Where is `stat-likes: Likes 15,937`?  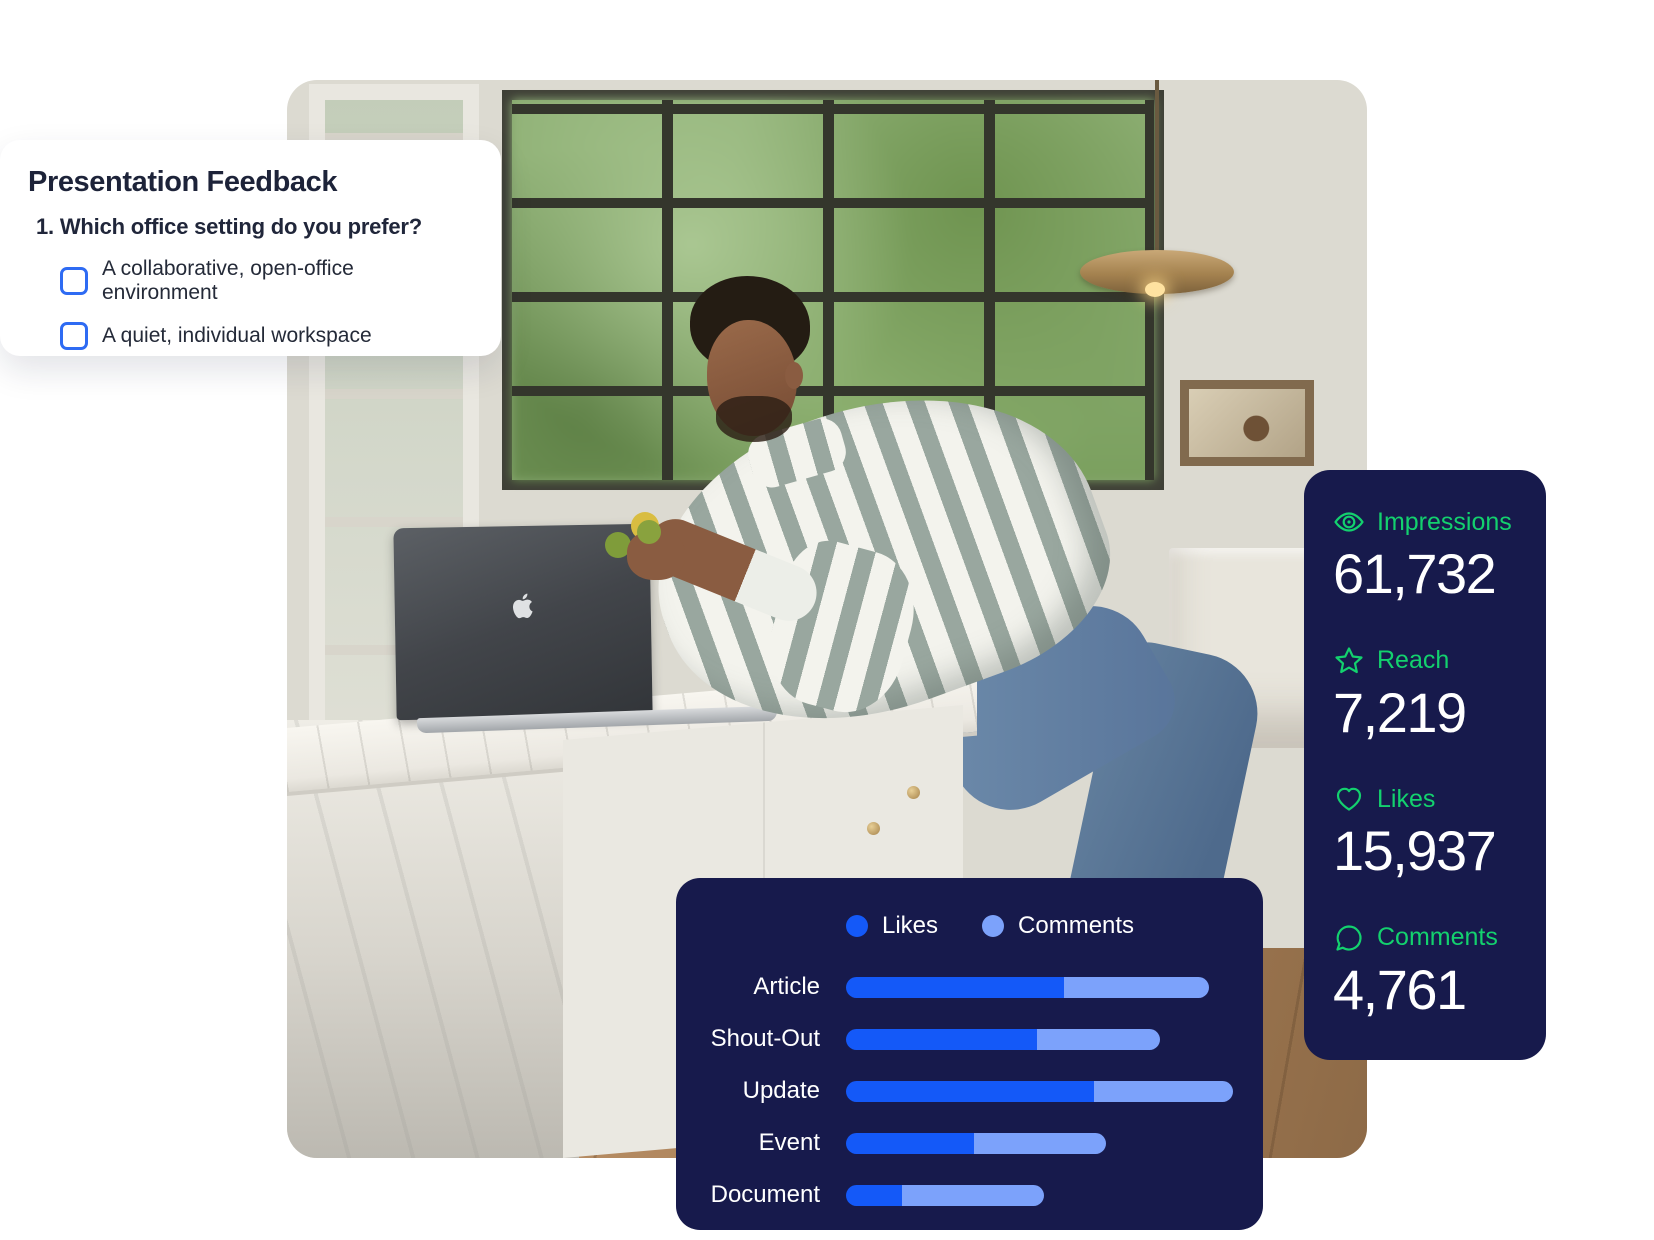 stat-likes: Likes 15,937 is located at coordinates (1439, 832).